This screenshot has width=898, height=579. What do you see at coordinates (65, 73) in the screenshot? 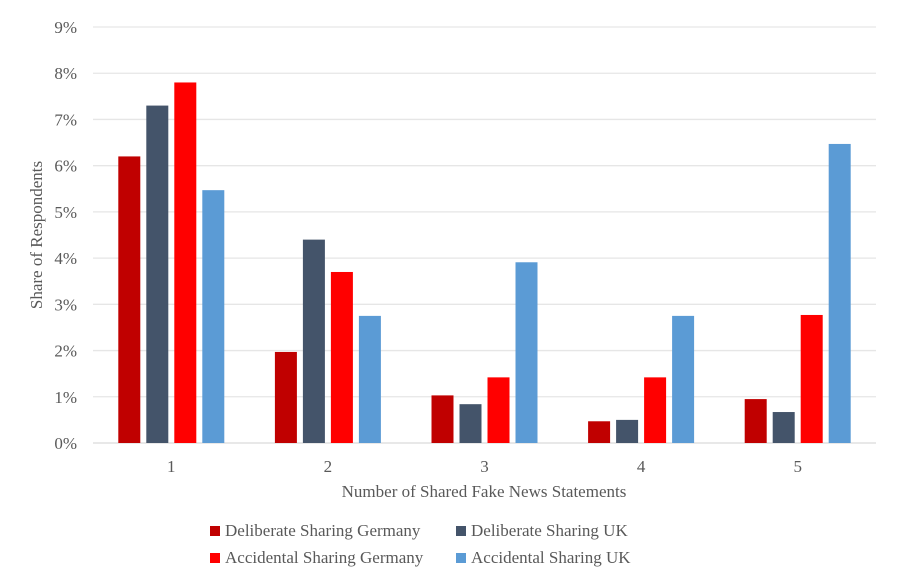
I see `y-tick-label: 8%` at bounding box center [65, 73].